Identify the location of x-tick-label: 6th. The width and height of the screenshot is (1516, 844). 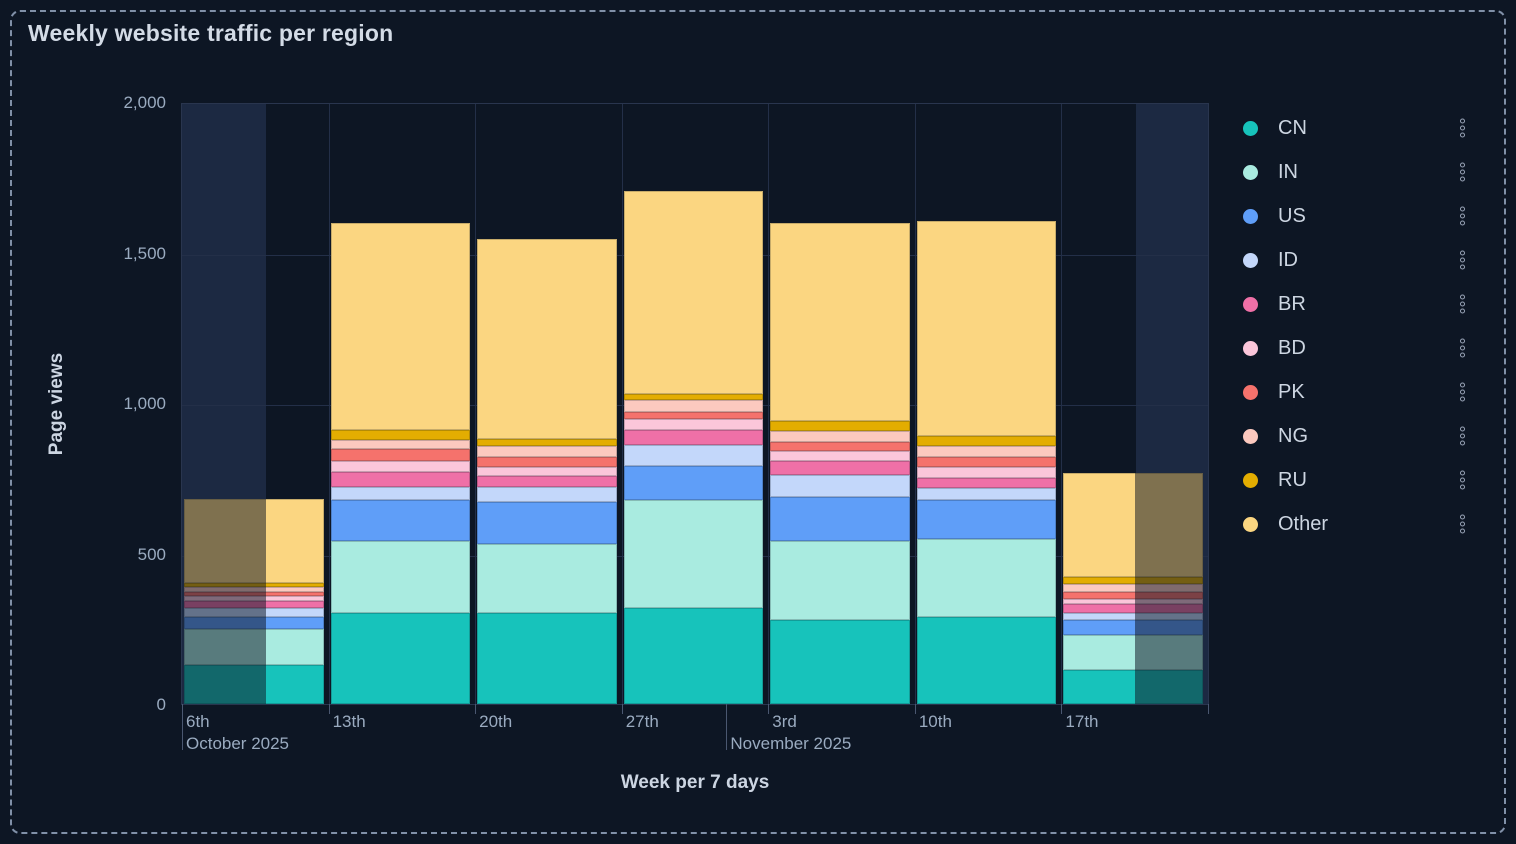
(198, 721).